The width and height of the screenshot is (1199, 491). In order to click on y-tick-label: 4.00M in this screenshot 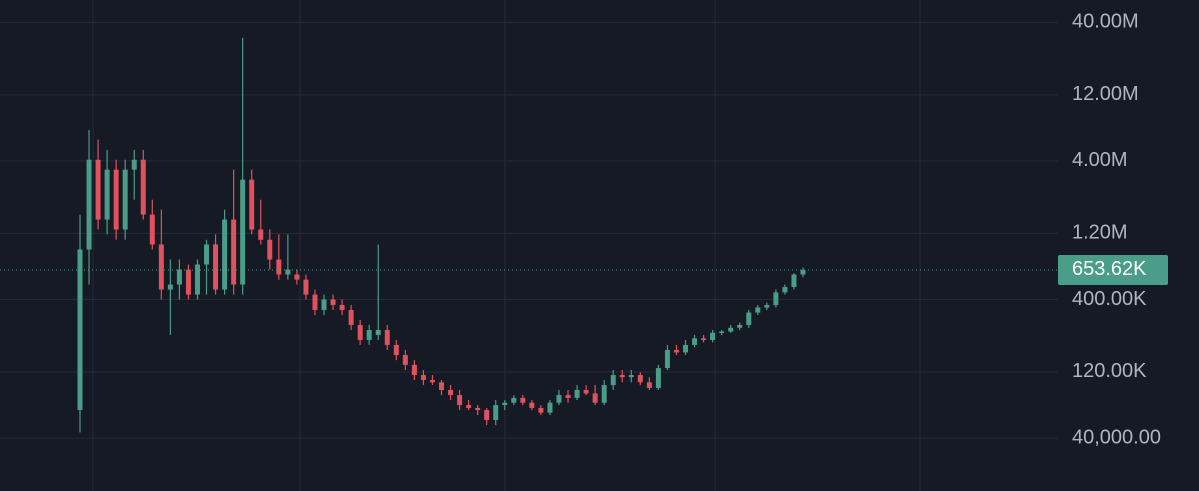, I will do `click(1100, 160)`.